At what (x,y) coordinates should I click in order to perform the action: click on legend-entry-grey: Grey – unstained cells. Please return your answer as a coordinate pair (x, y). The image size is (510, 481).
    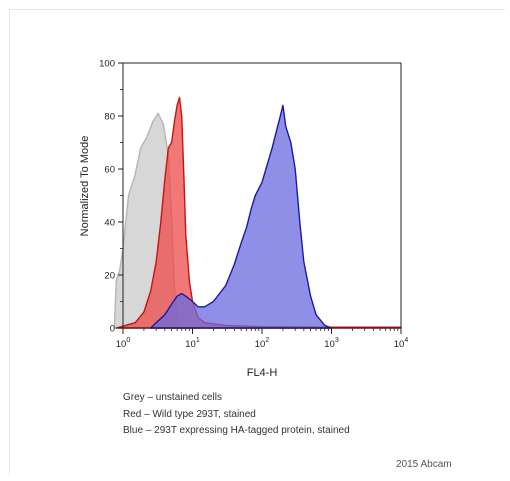
    Looking at the image, I should click on (172, 397).